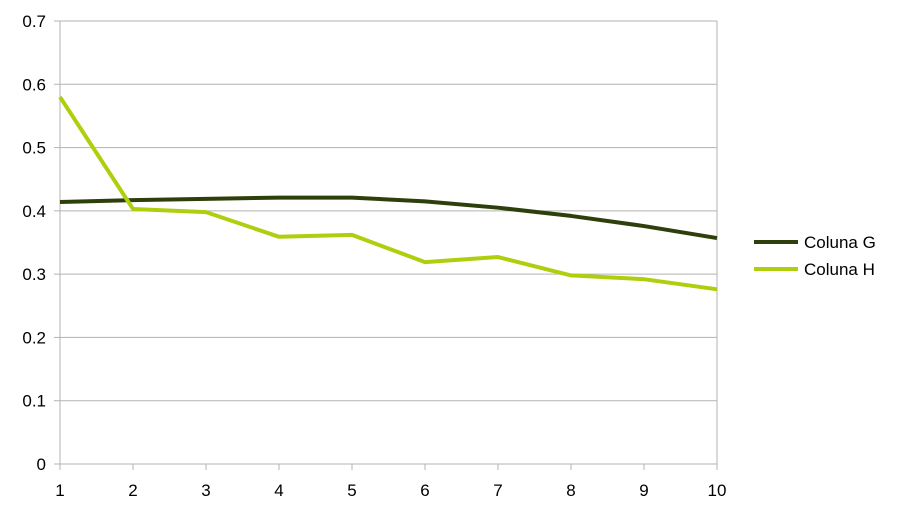 The image size is (908, 511). I want to click on x-tick-label: 3, so click(205, 490).